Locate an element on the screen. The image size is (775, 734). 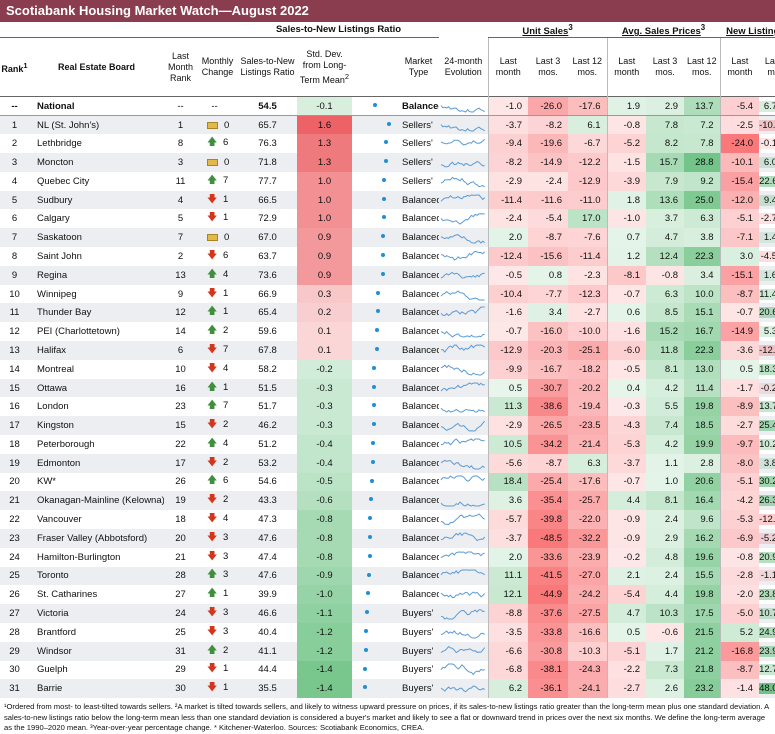
rank: 23 is located at coordinates (14, 538).